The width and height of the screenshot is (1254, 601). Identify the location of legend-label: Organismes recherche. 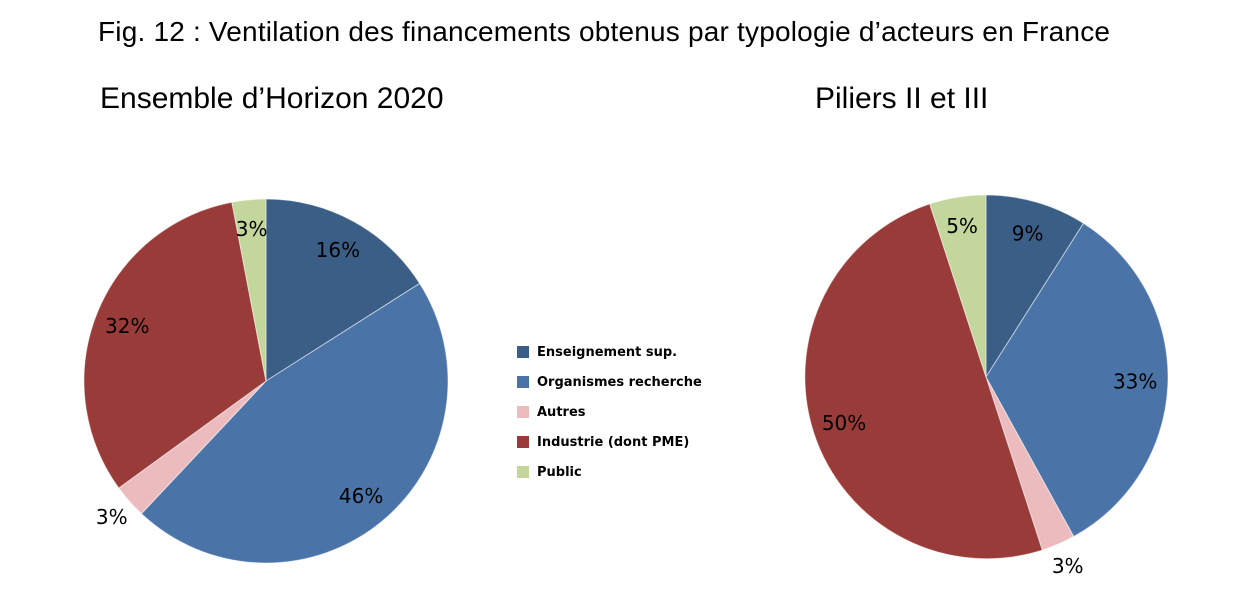
(619, 382).